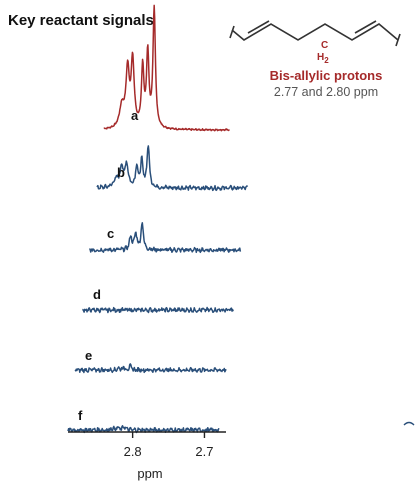 The width and height of the screenshot is (418, 502). Describe the element at coordinates (81, 20) in the screenshot. I see `chart-title: Key reactant signals` at that location.